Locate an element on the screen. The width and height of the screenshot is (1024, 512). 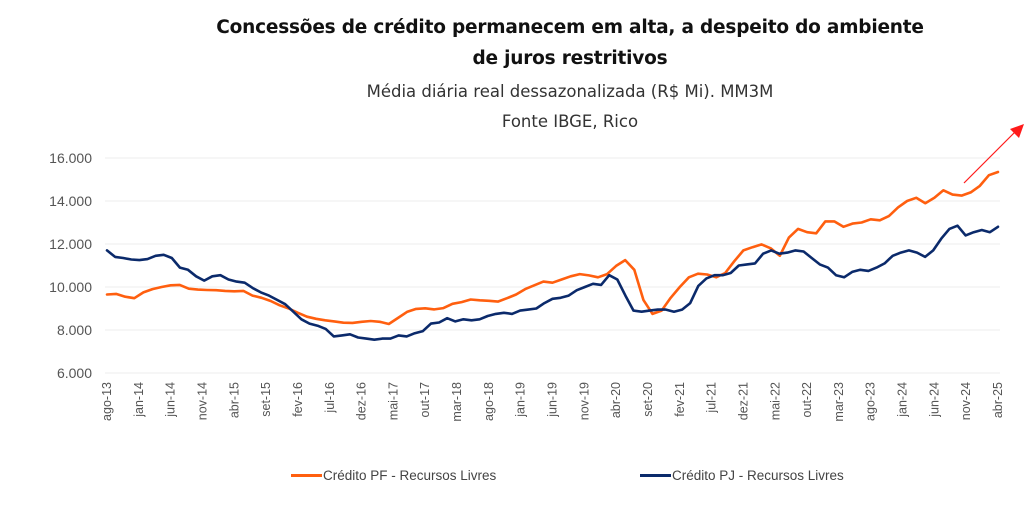
x-tick-label: out-17 is located at coordinates (425, 399).